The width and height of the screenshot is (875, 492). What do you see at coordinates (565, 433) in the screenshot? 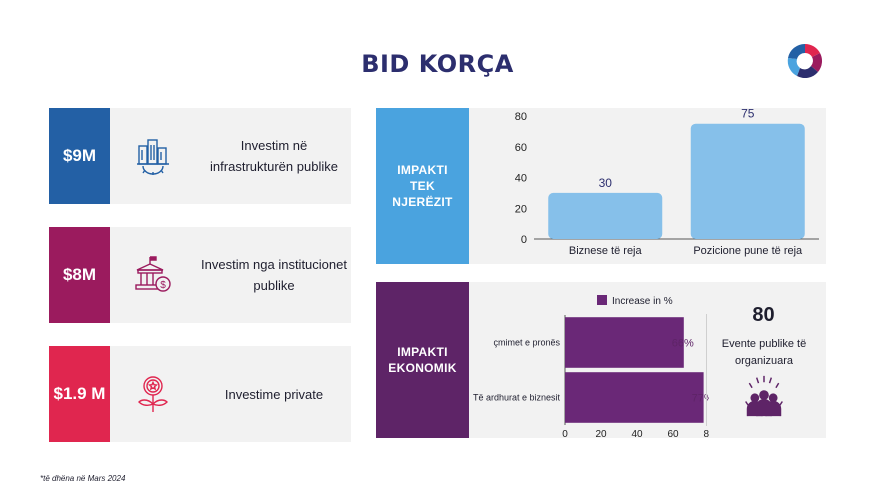
I see `x-tick-label: 0` at bounding box center [565, 433].